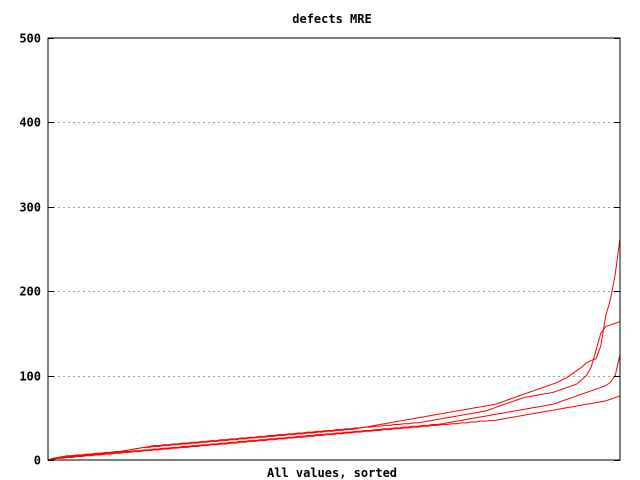 Image resolution: width=640 pixels, height=480 pixels. What do you see at coordinates (37, 461) in the screenshot?
I see `y-tick-label-0: 0` at bounding box center [37, 461].